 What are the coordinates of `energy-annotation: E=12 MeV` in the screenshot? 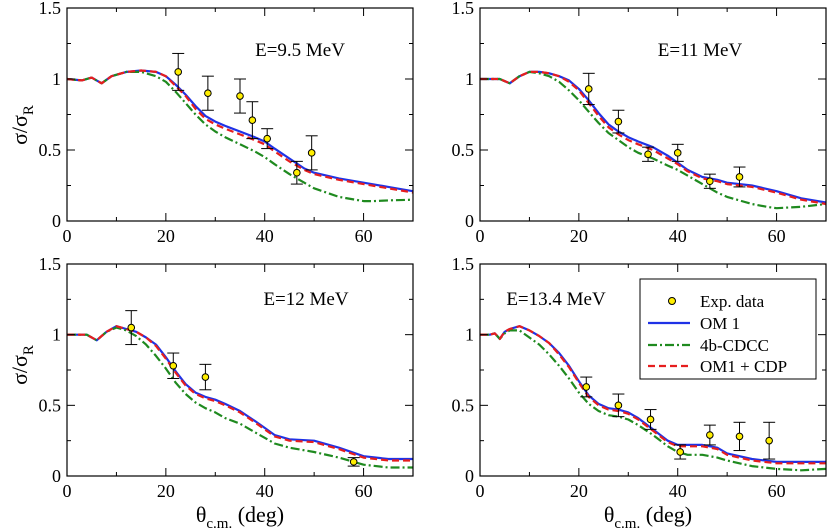 It's located at (305, 299).